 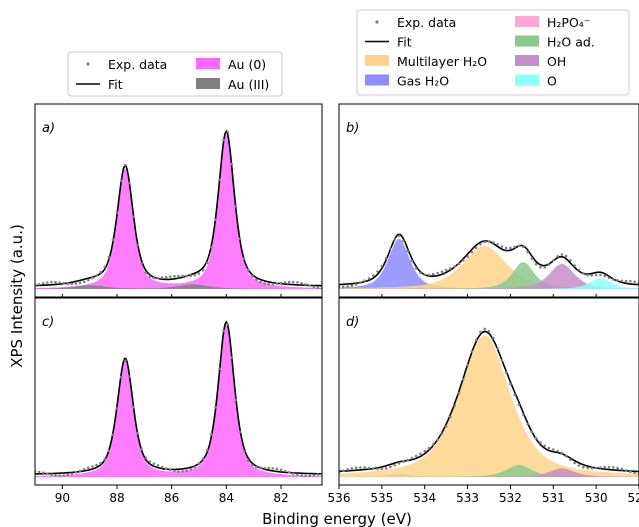 What do you see at coordinates (248, 84) in the screenshot?
I see `legend-label: Au (III)` at bounding box center [248, 84].